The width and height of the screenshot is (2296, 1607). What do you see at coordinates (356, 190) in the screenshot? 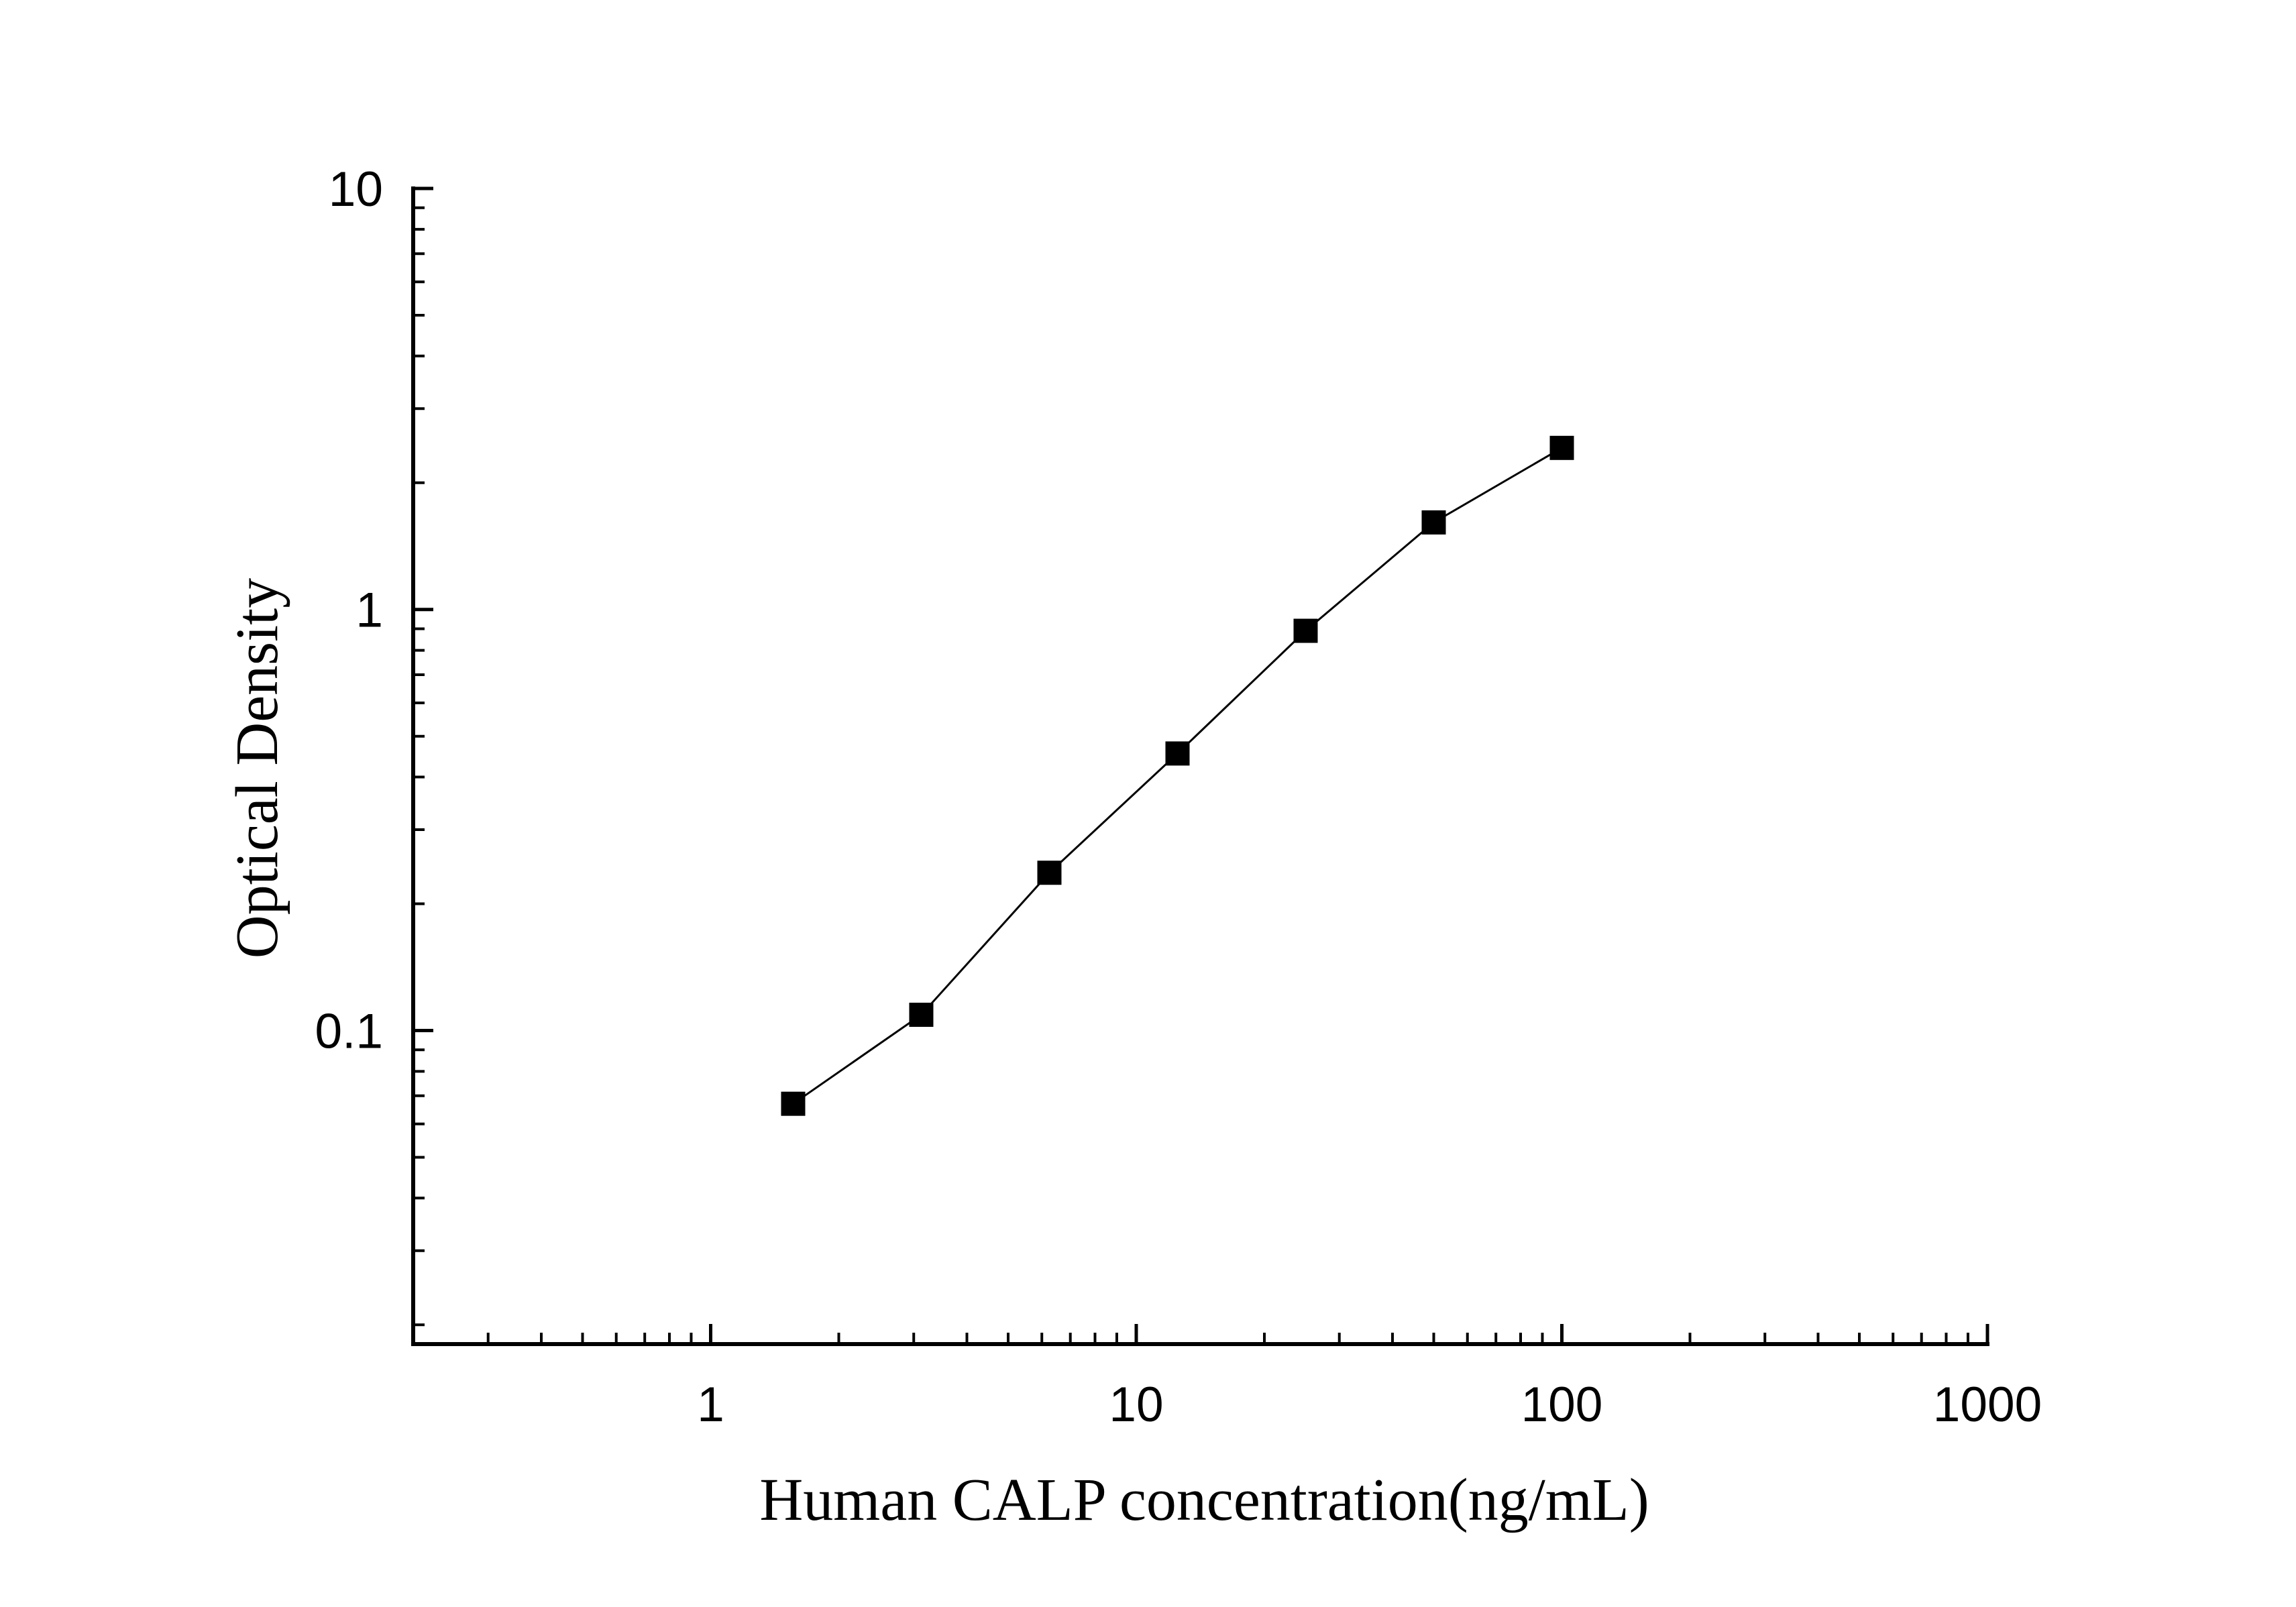
I see `y-tick-label: 10` at bounding box center [356, 190].